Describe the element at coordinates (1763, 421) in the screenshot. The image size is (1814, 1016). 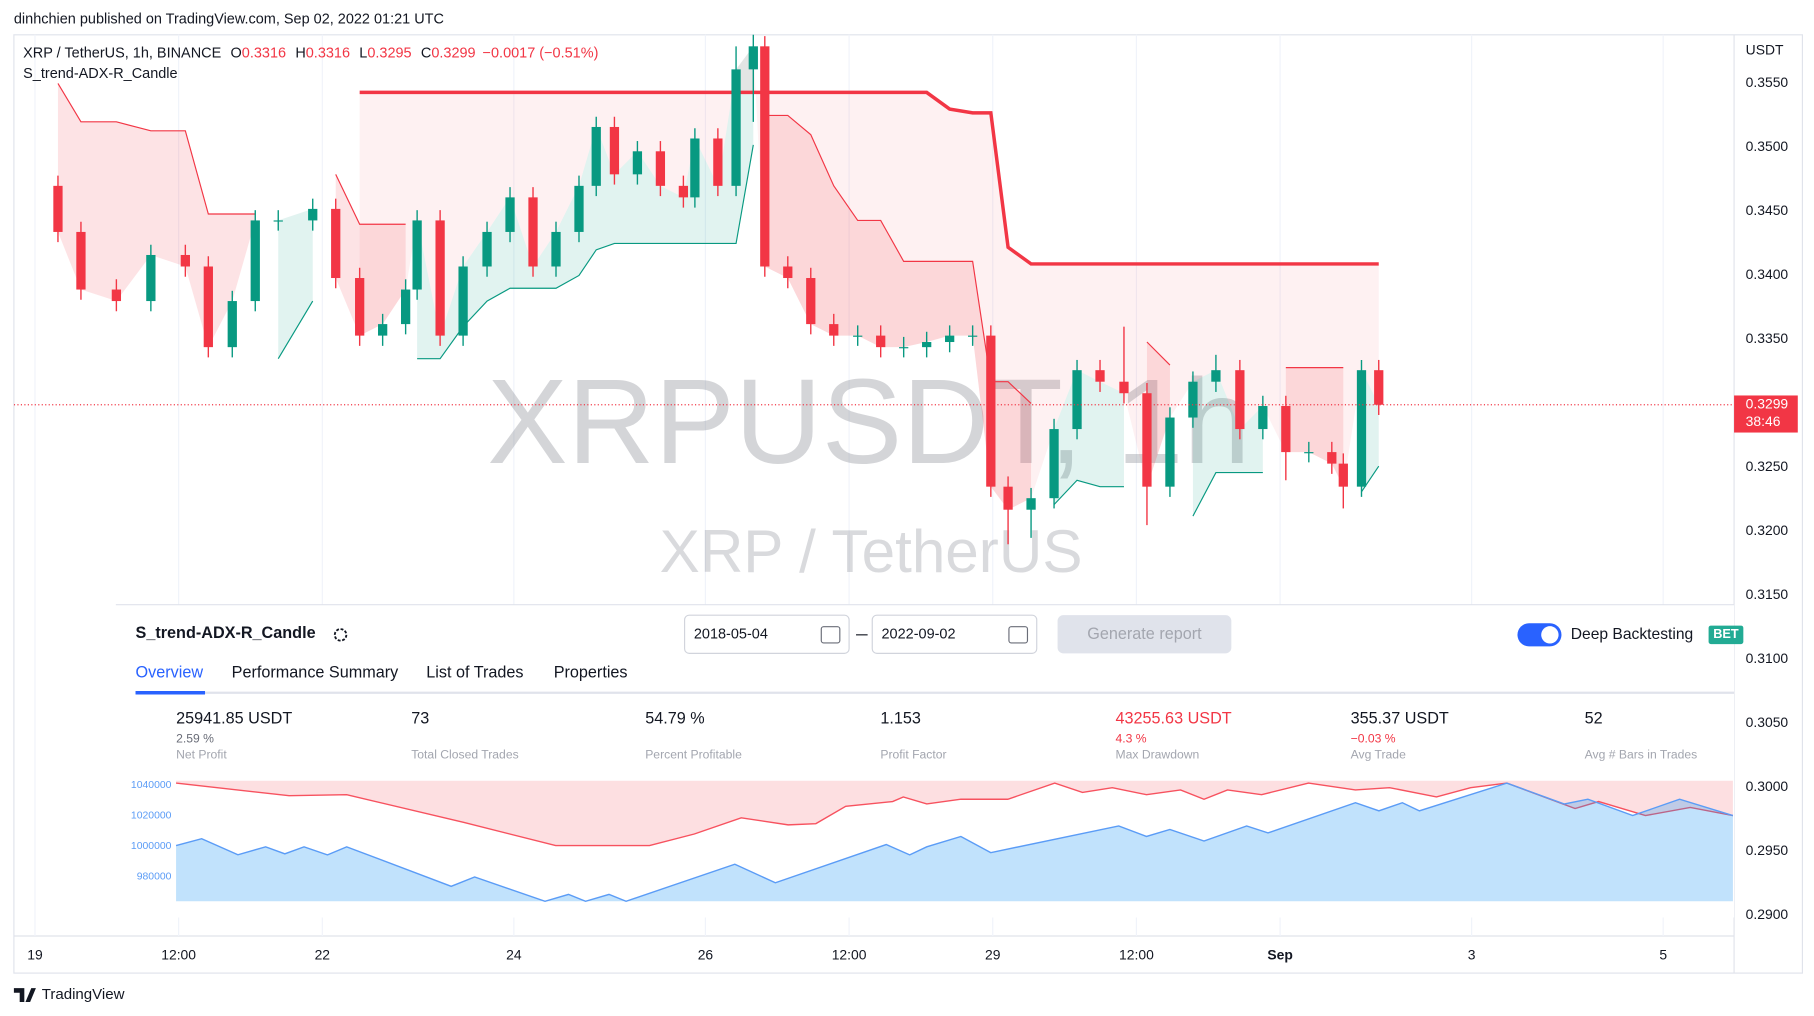
I see `countdown: 38:46` at that location.